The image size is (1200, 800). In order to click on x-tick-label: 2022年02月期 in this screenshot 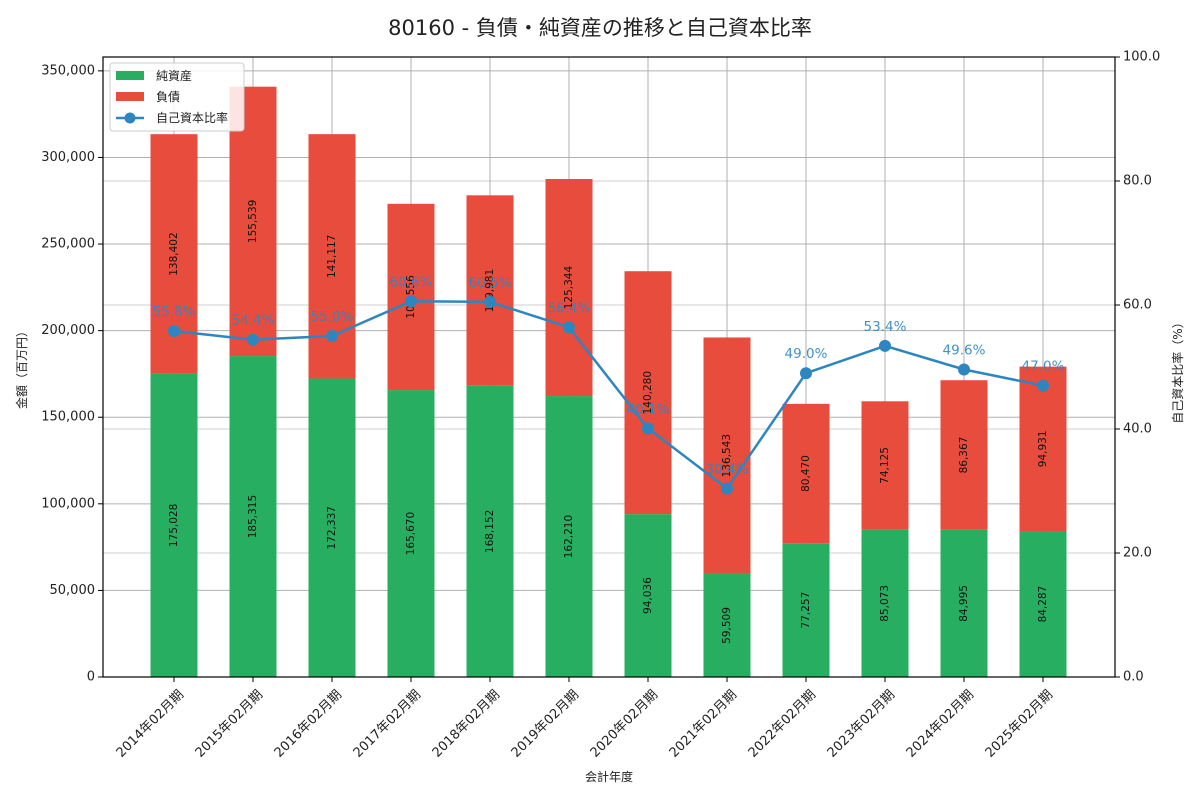, I will do `click(782, 723)`.